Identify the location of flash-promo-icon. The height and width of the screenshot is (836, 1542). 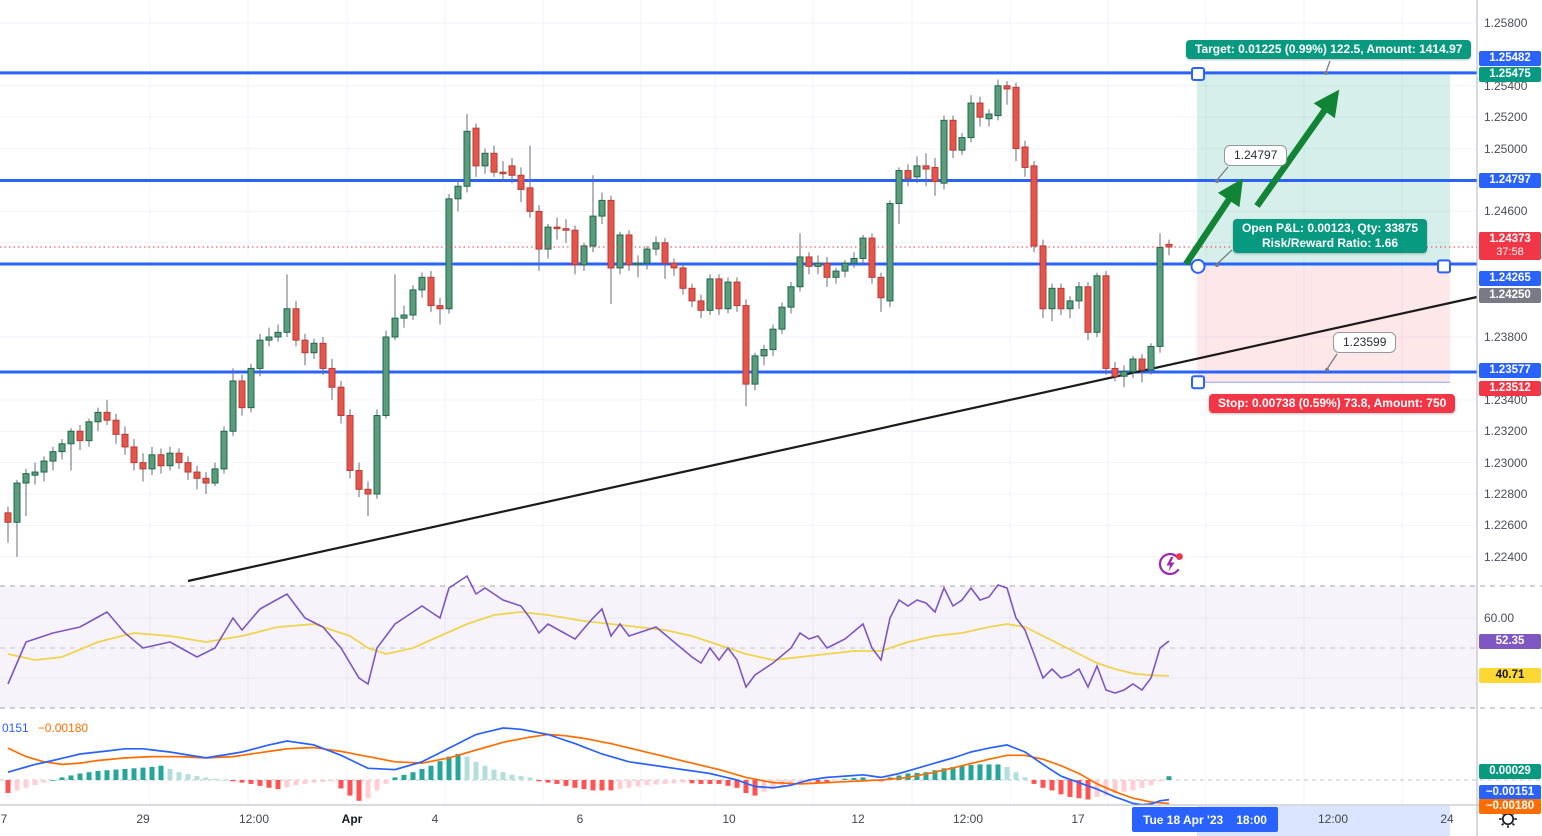
(1171, 564).